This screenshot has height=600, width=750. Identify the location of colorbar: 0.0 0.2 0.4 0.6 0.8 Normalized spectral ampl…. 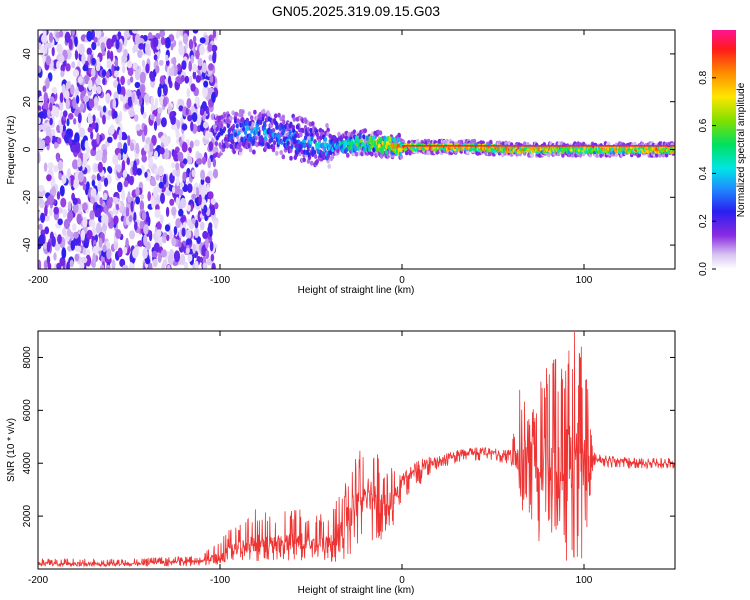
(722, 153).